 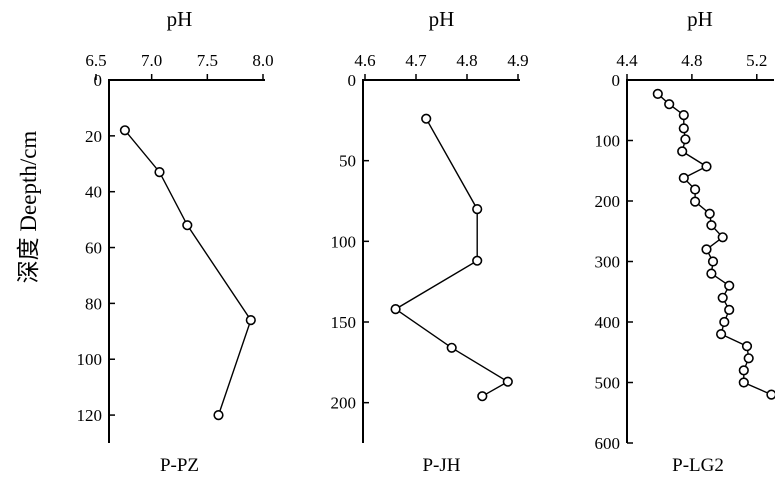 I want to click on y-tick-label: 300, so click(x=608, y=262).